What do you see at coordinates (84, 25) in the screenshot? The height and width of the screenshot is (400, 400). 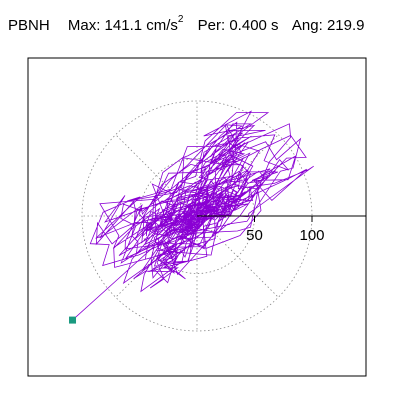 I see `max-label: Max:` at bounding box center [84, 25].